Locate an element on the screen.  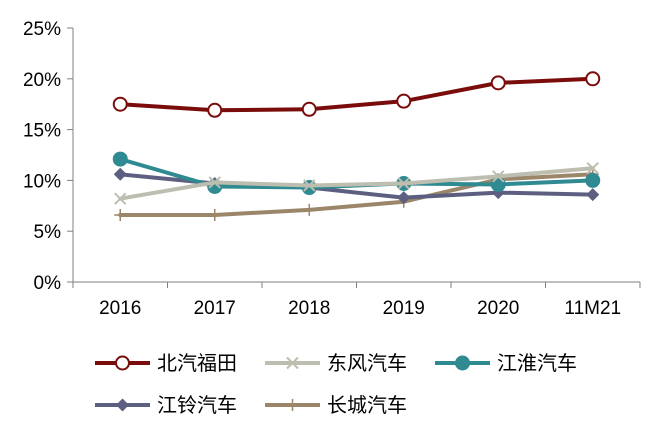
x-tick-label: 2019 is located at coordinates (404, 308).